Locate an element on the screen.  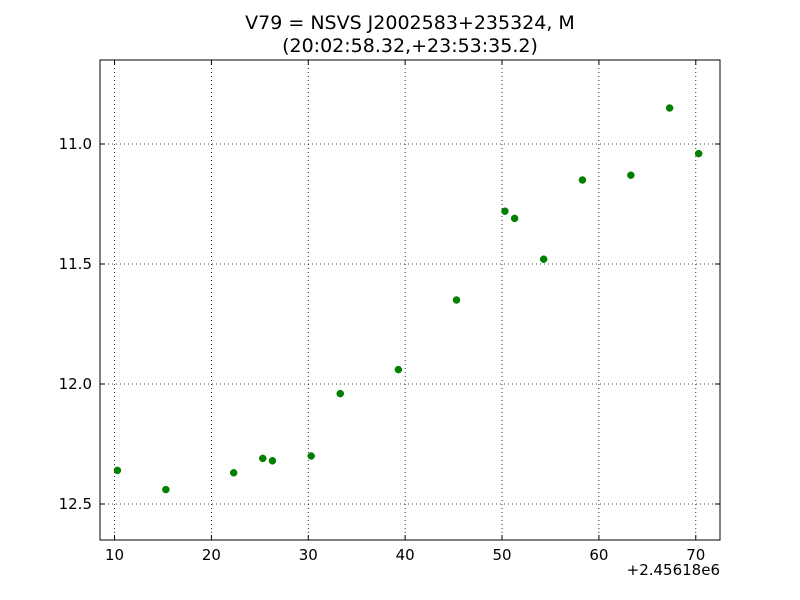
y-tick-label: 12.5 is located at coordinates (75, 504).